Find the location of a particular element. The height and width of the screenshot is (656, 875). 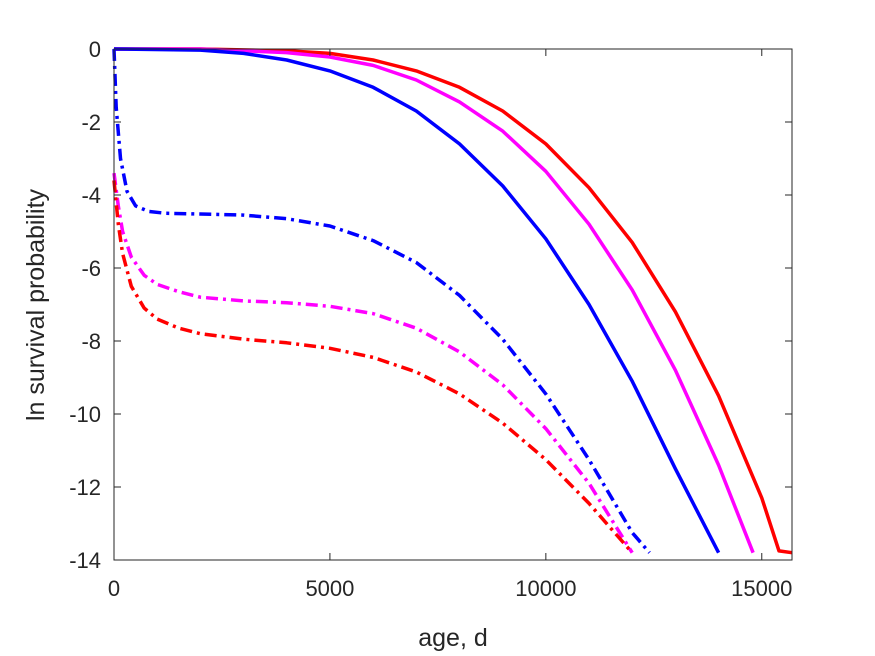

y-tick-label: -2 is located at coordinates (91, 122).